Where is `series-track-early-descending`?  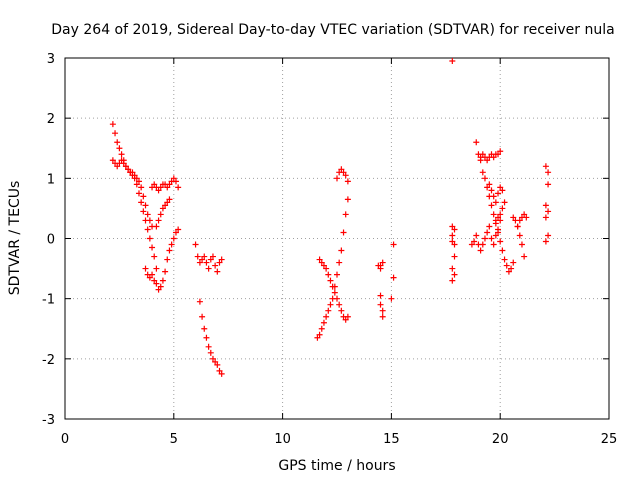 series-track-early-descending is located at coordinates (134, 196).